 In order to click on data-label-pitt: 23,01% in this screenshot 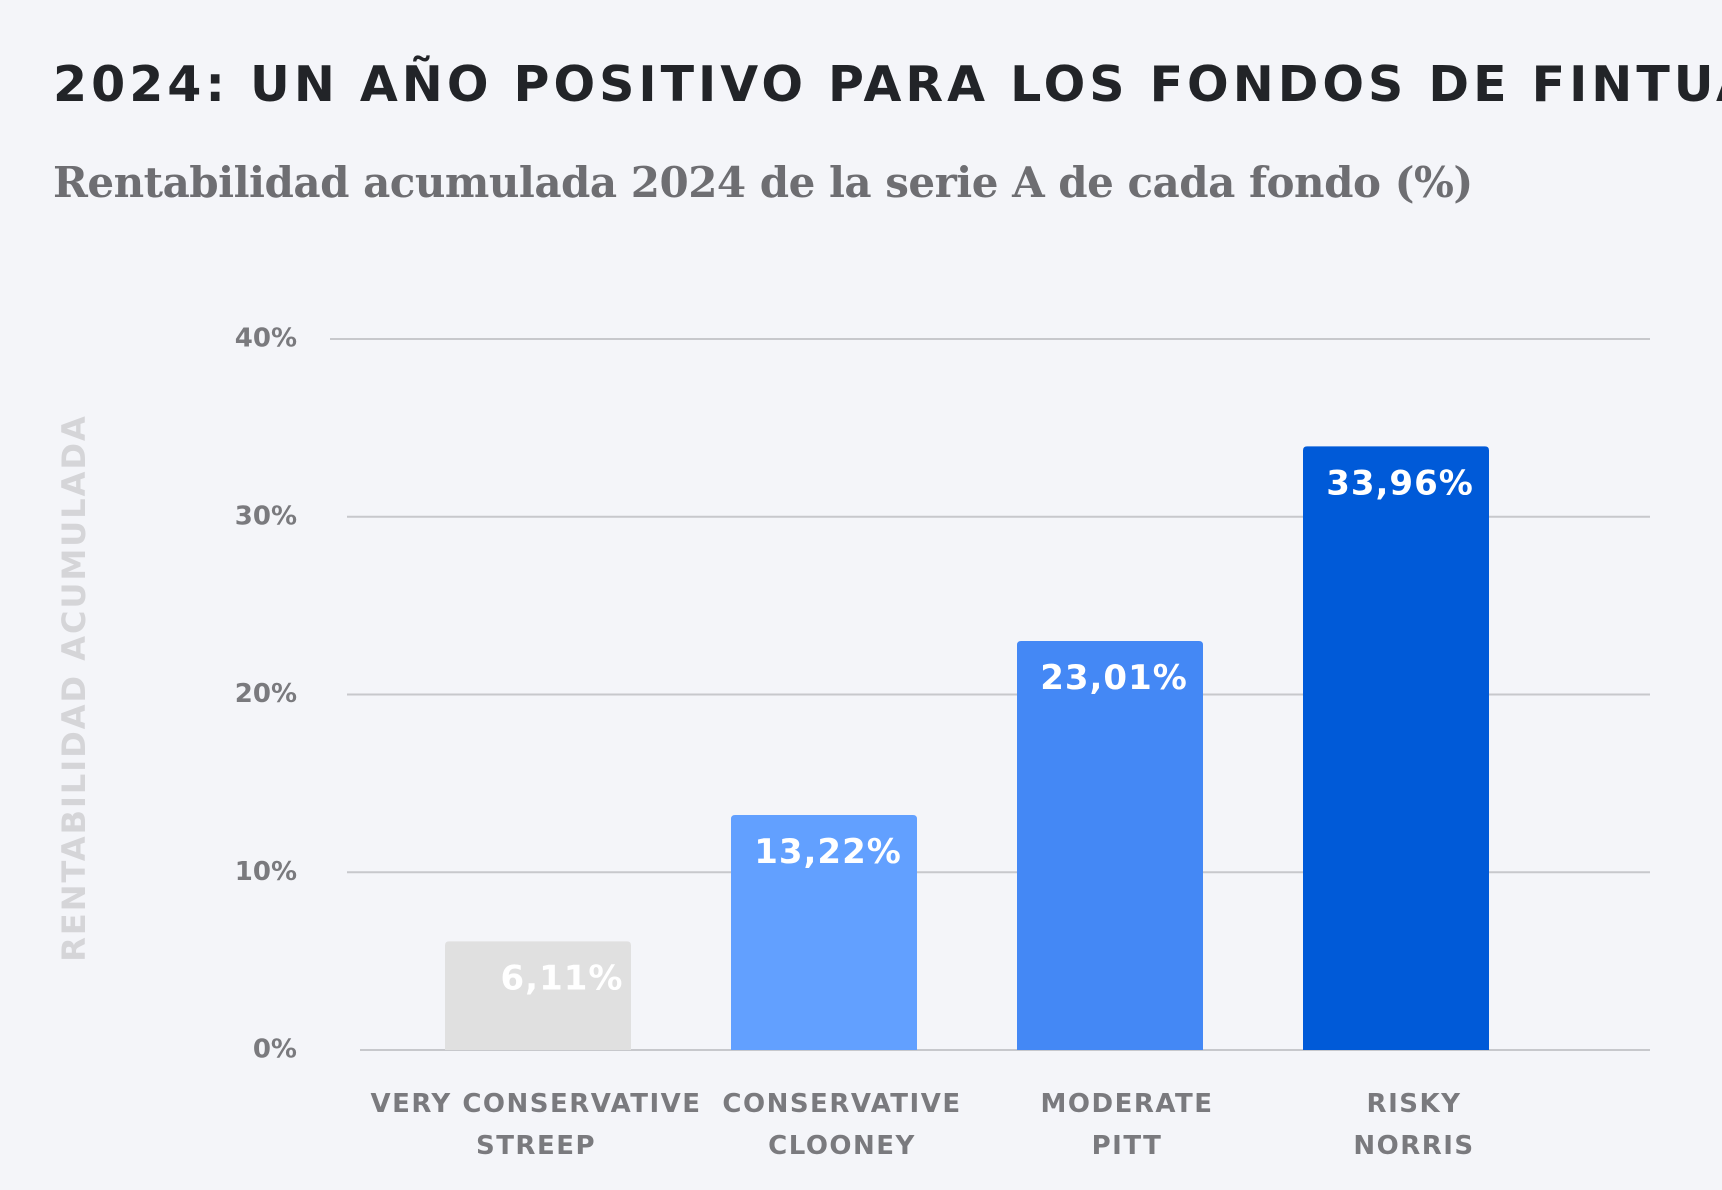, I will do `click(1114, 678)`.